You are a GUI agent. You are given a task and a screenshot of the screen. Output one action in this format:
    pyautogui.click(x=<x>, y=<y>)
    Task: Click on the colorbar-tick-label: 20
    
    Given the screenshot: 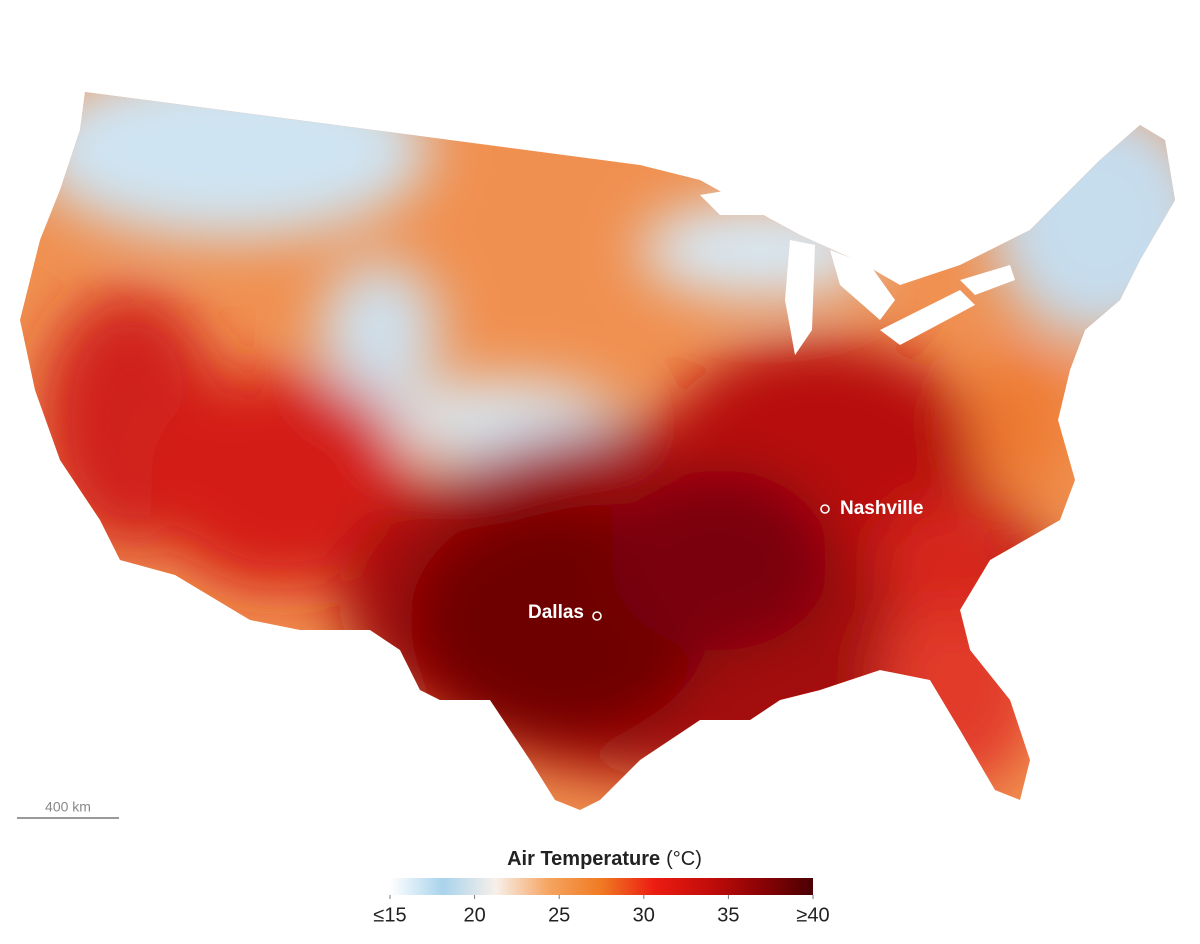 What is the action you would take?
    pyautogui.click(x=474, y=915)
    